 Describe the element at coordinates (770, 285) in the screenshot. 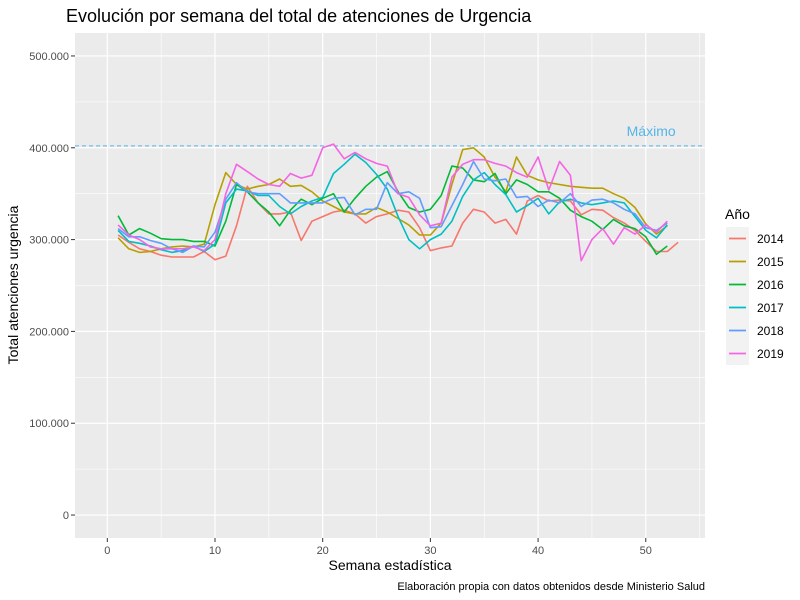

I see `legend-label-2016: 2016` at that location.